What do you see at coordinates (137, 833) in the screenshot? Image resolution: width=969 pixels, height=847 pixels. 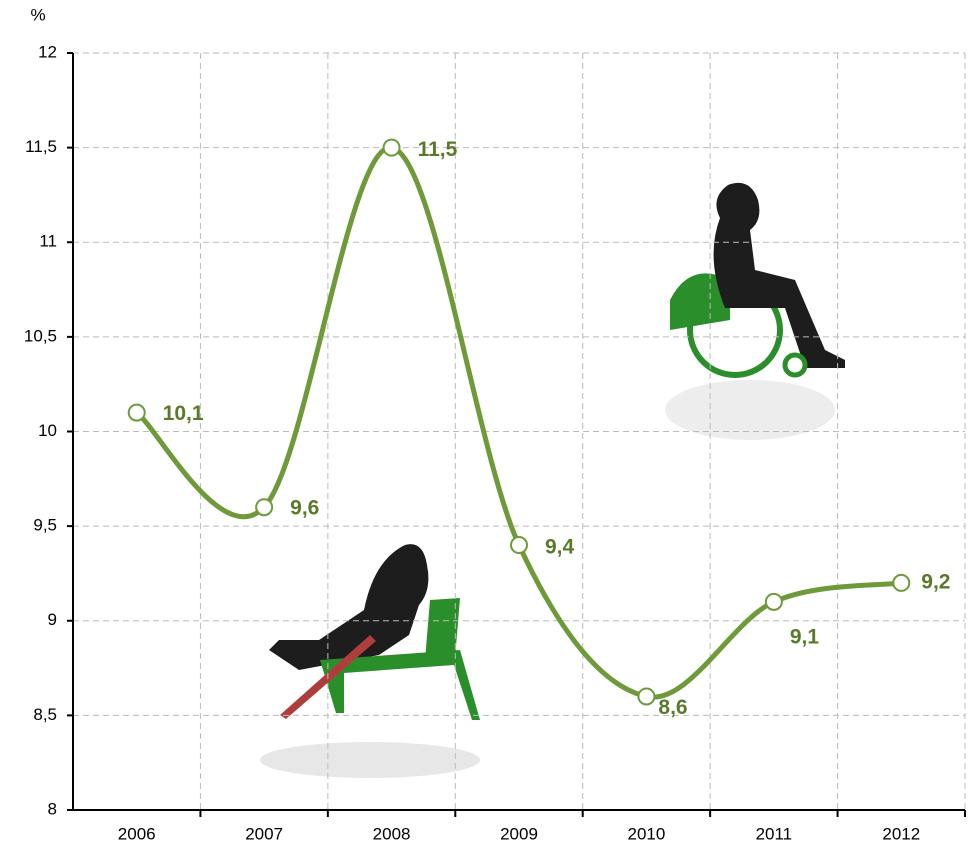 I see `x-tick-label: 2006` at bounding box center [137, 833].